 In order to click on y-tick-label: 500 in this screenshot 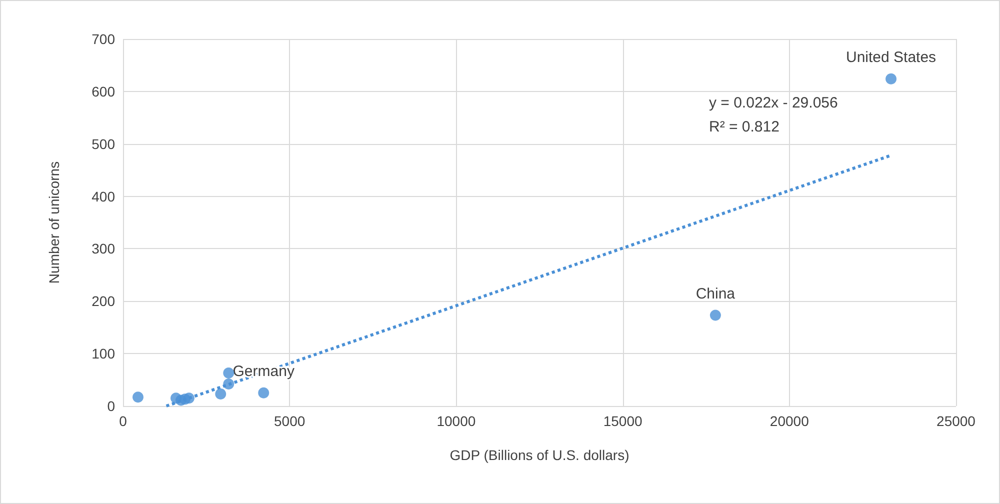, I will do `click(104, 144)`.